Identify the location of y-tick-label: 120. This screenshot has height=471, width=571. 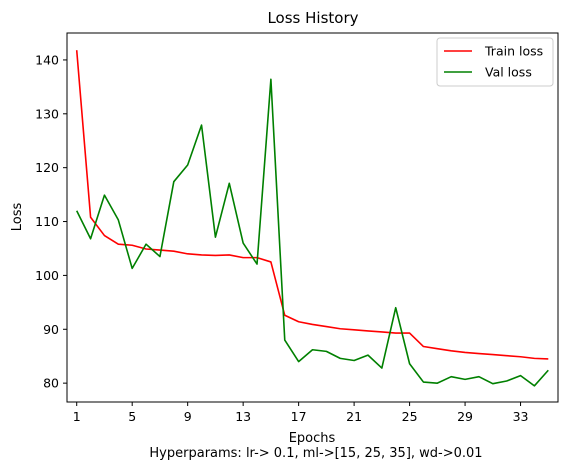
(47, 167).